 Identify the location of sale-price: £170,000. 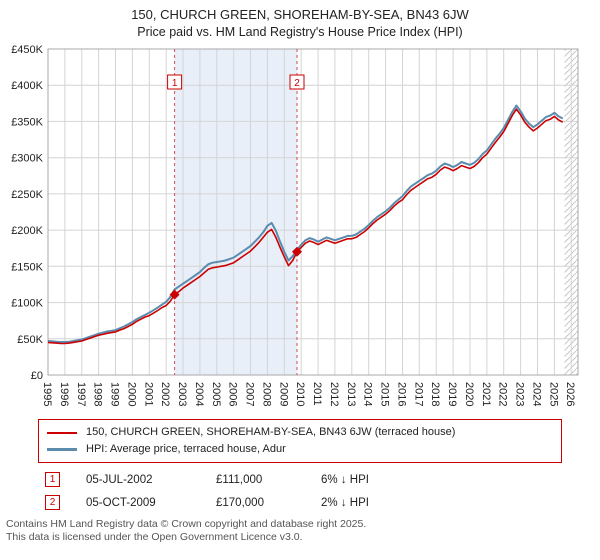
(240, 502).